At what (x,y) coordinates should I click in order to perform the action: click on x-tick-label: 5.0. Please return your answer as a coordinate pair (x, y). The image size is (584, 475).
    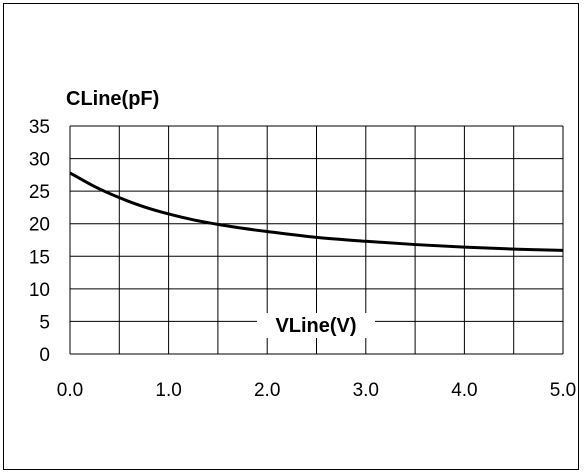
    Looking at the image, I should click on (563, 390).